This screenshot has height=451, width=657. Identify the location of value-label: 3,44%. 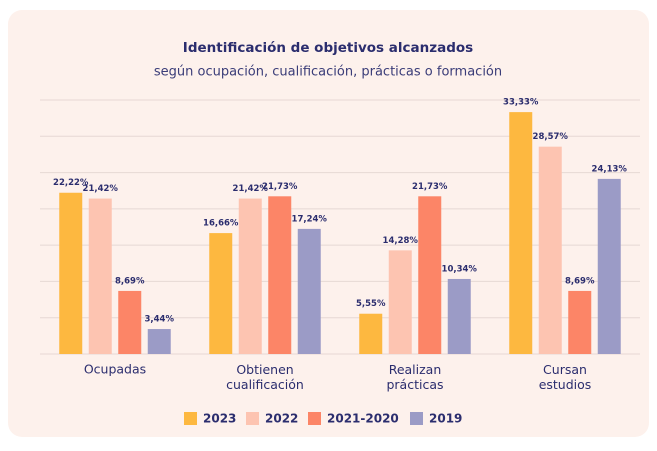
(160, 320).